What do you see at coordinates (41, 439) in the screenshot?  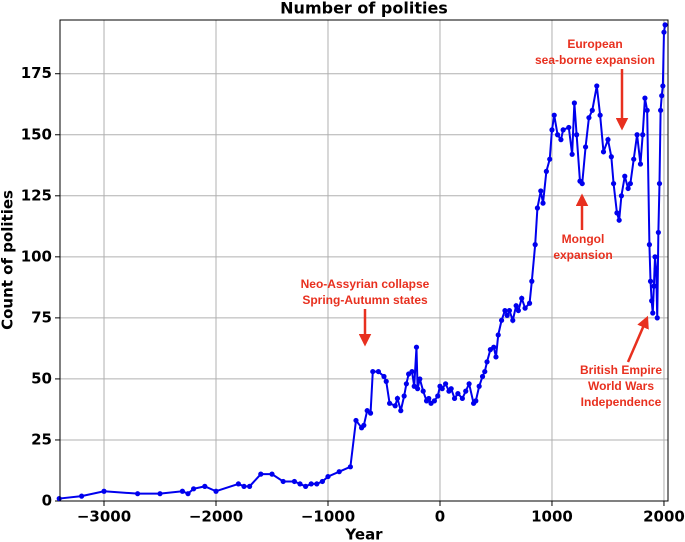 I see `y-tick-label: 25` at bounding box center [41, 439].